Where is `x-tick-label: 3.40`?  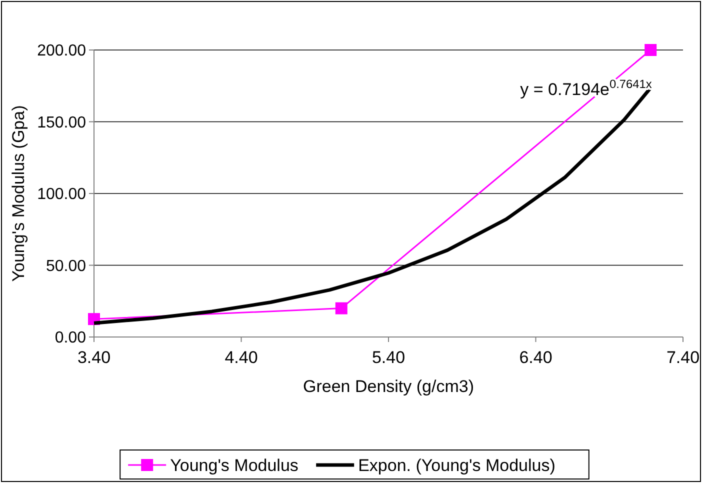 x-tick-label: 3.40 is located at coordinates (94, 357).